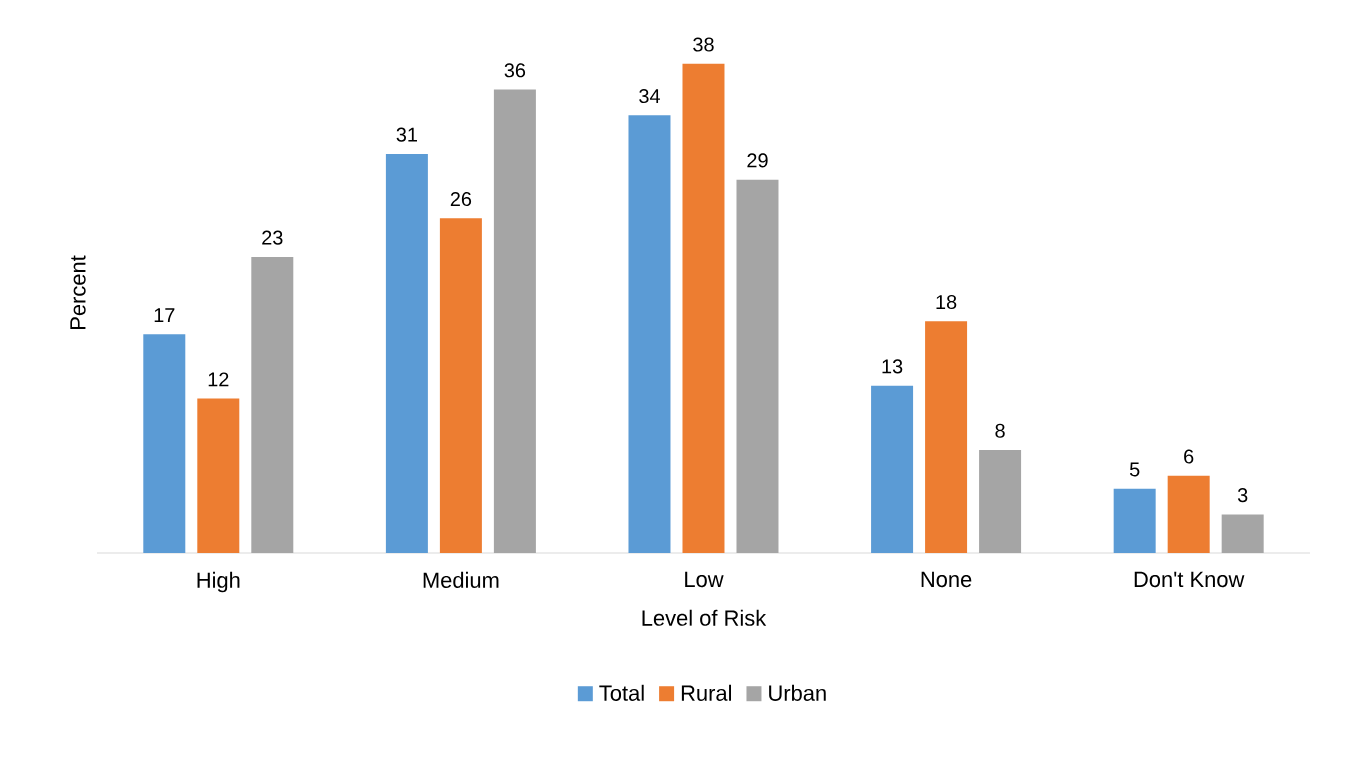 Image resolution: width=1360 pixels, height=760 pixels. I want to click on data-label: 23, so click(272, 237).